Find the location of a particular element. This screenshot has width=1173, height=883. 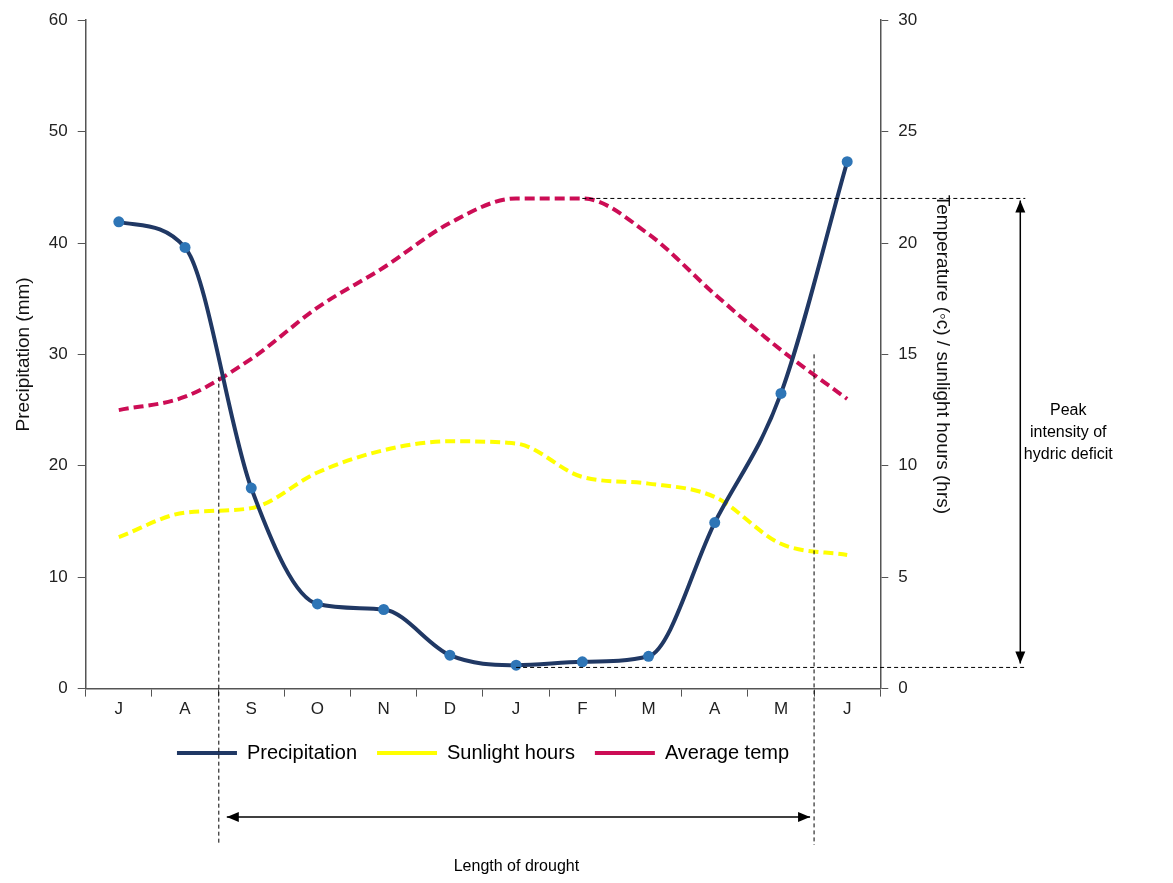

x-tick-label: D is located at coordinates (450, 709).